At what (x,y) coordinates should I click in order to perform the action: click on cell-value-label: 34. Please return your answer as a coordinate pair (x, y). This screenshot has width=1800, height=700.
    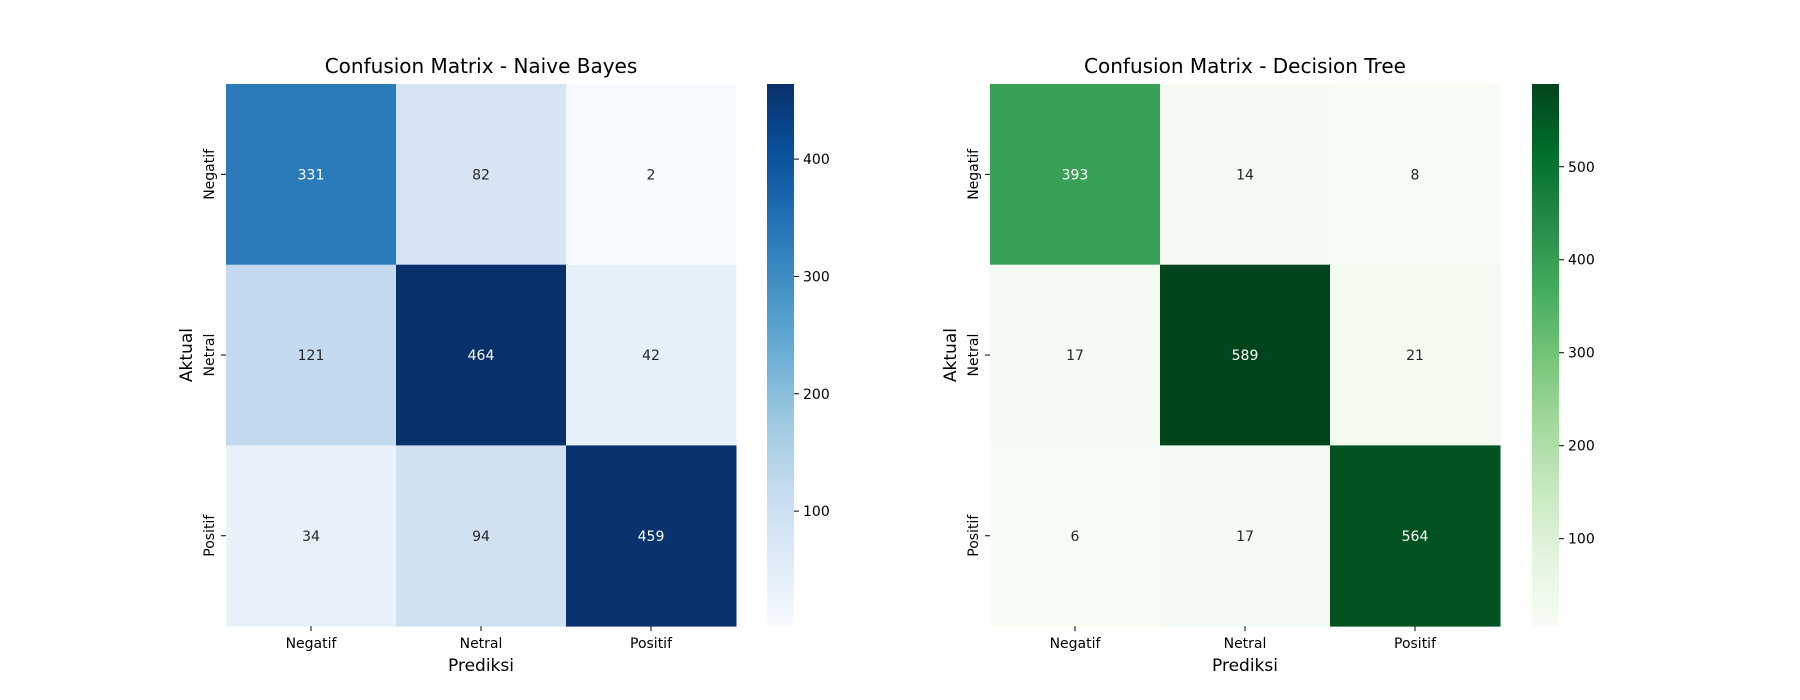
    Looking at the image, I should click on (311, 537).